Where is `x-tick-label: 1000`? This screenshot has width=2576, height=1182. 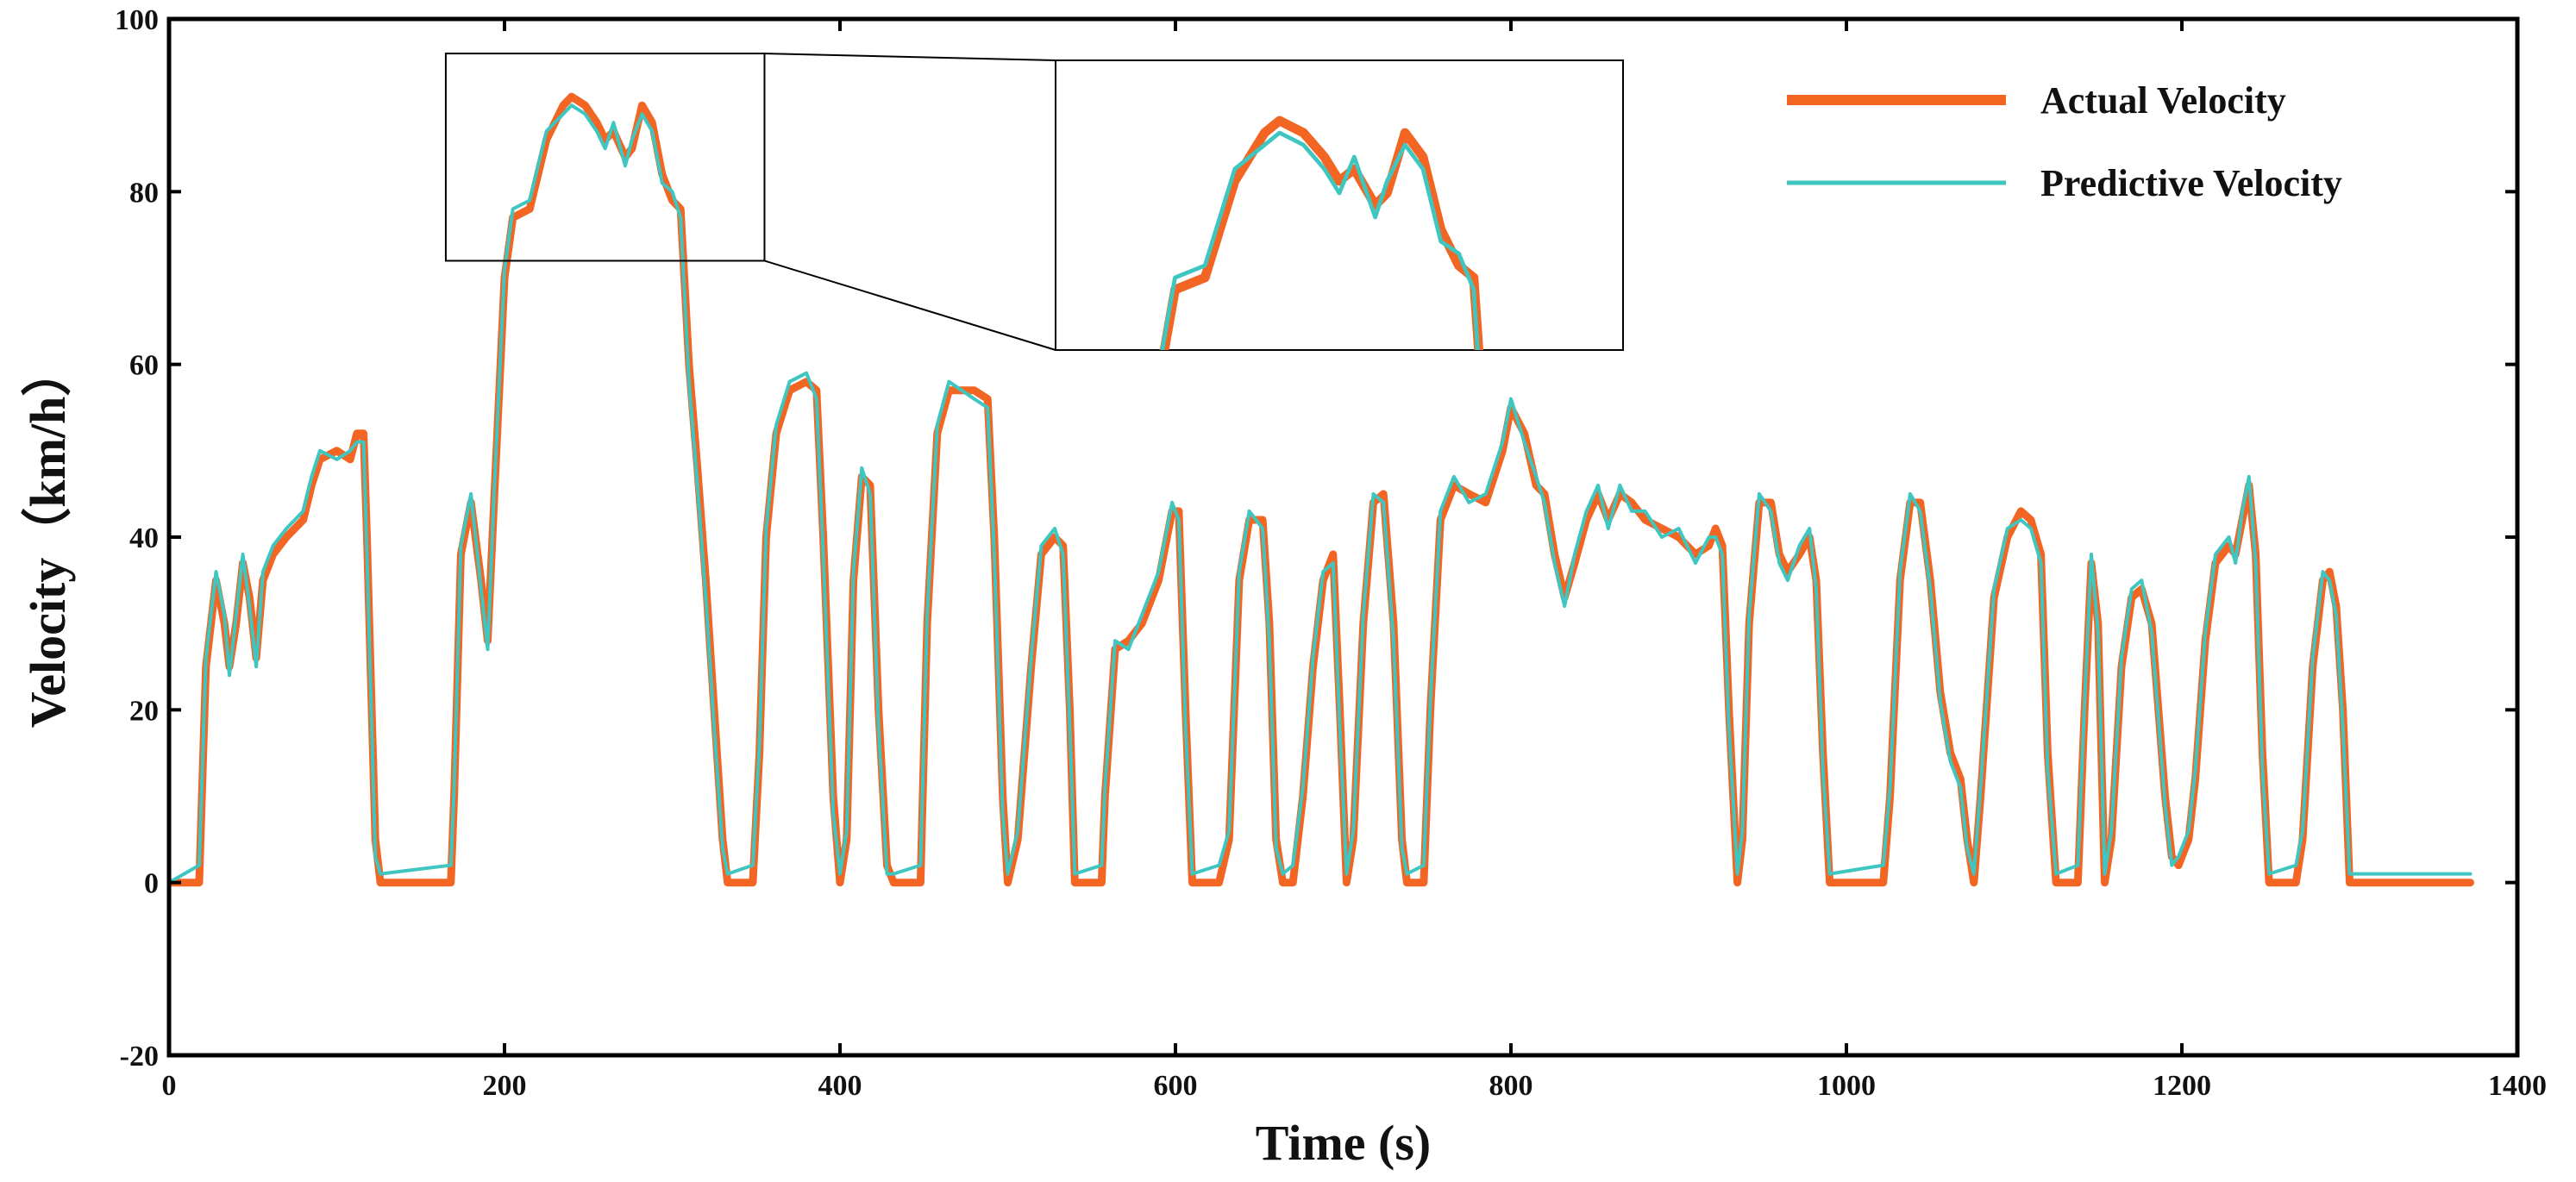 x-tick-label: 1000 is located at coordinates (1846, 1086).